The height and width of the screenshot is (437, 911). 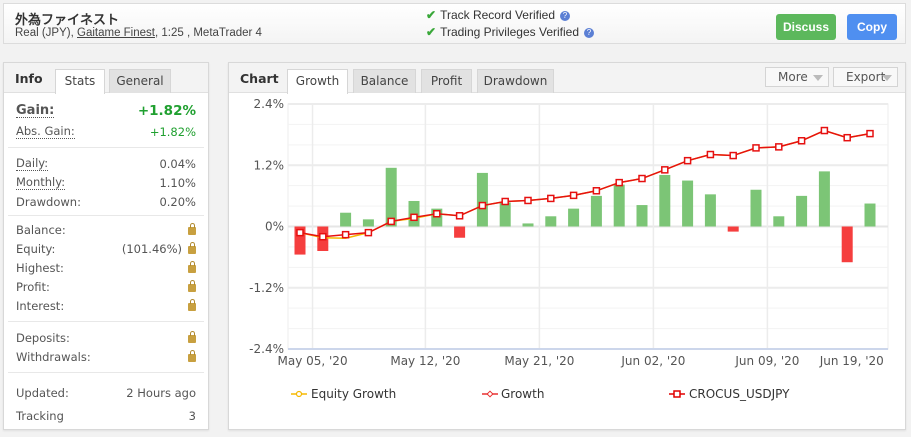 I want to click on drawdown-row: Drawdown: 0.20%, so click(x=106, y=201).